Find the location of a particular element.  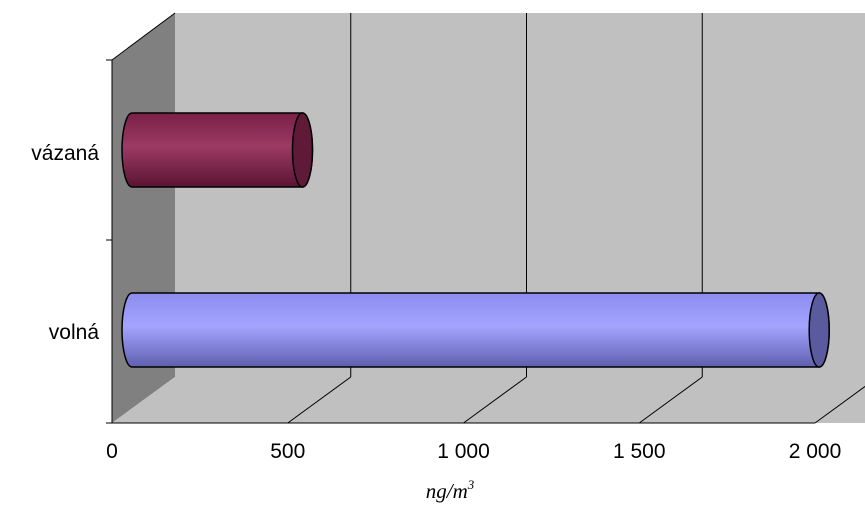

x-axis-title: ng/m3 is located at coordinates (450, 490).